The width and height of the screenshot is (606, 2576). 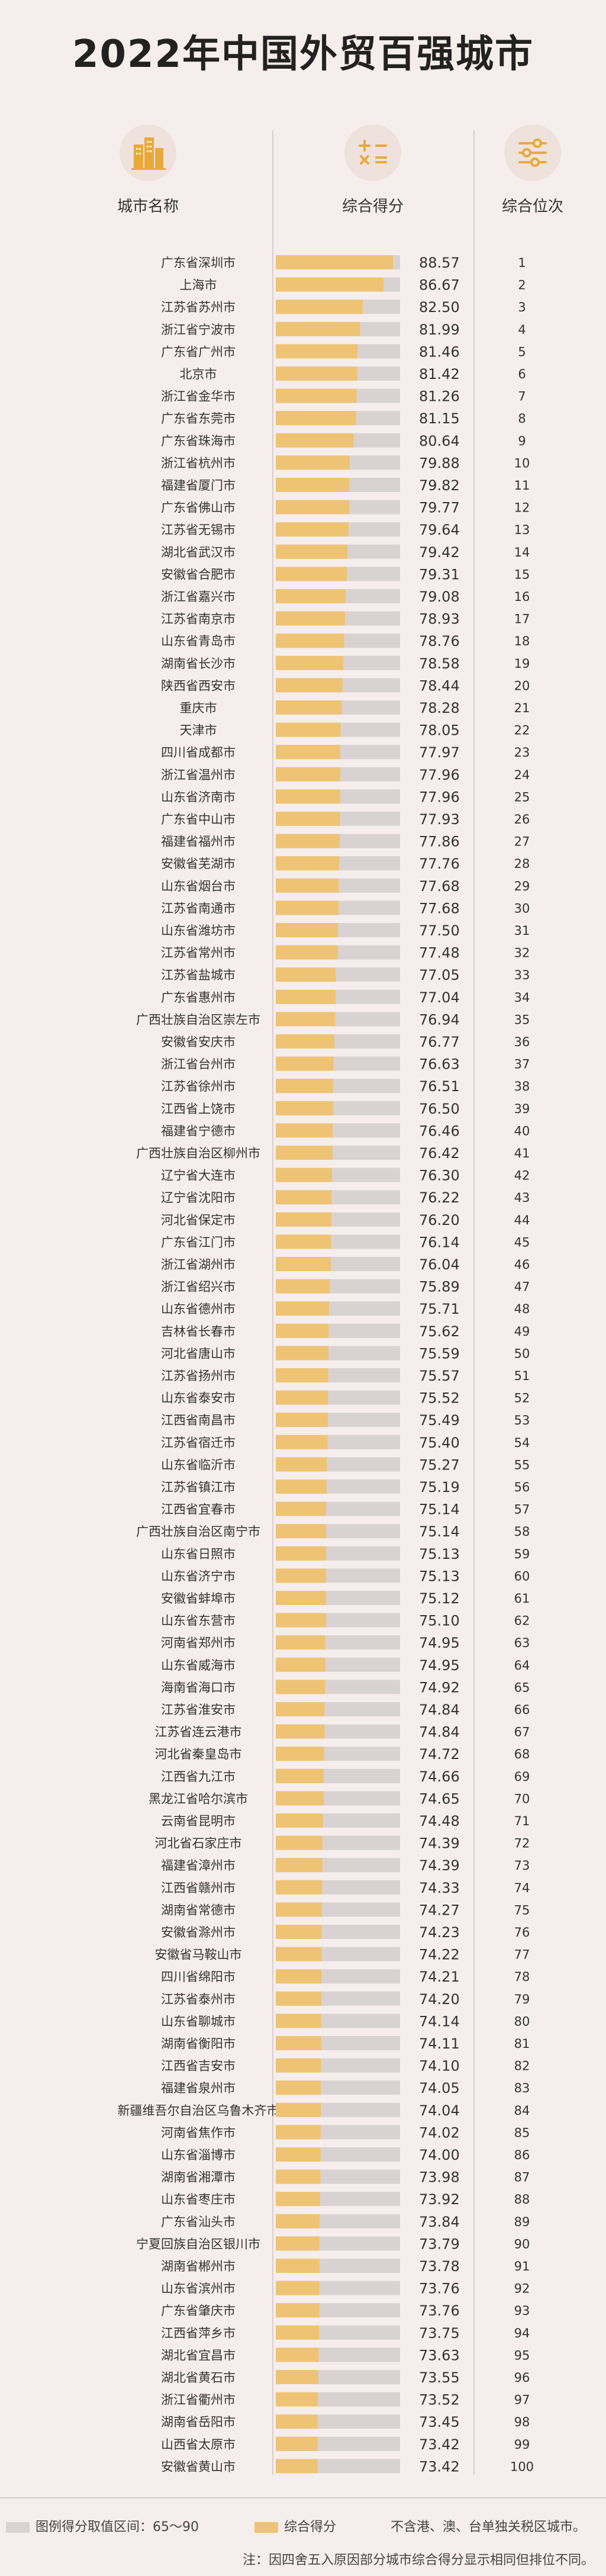 What do you see at coordinates (344, 263) in the screenshot?
I see `table-row: 广东省深圳市 88.57 1` at bounding box center [344, 263].